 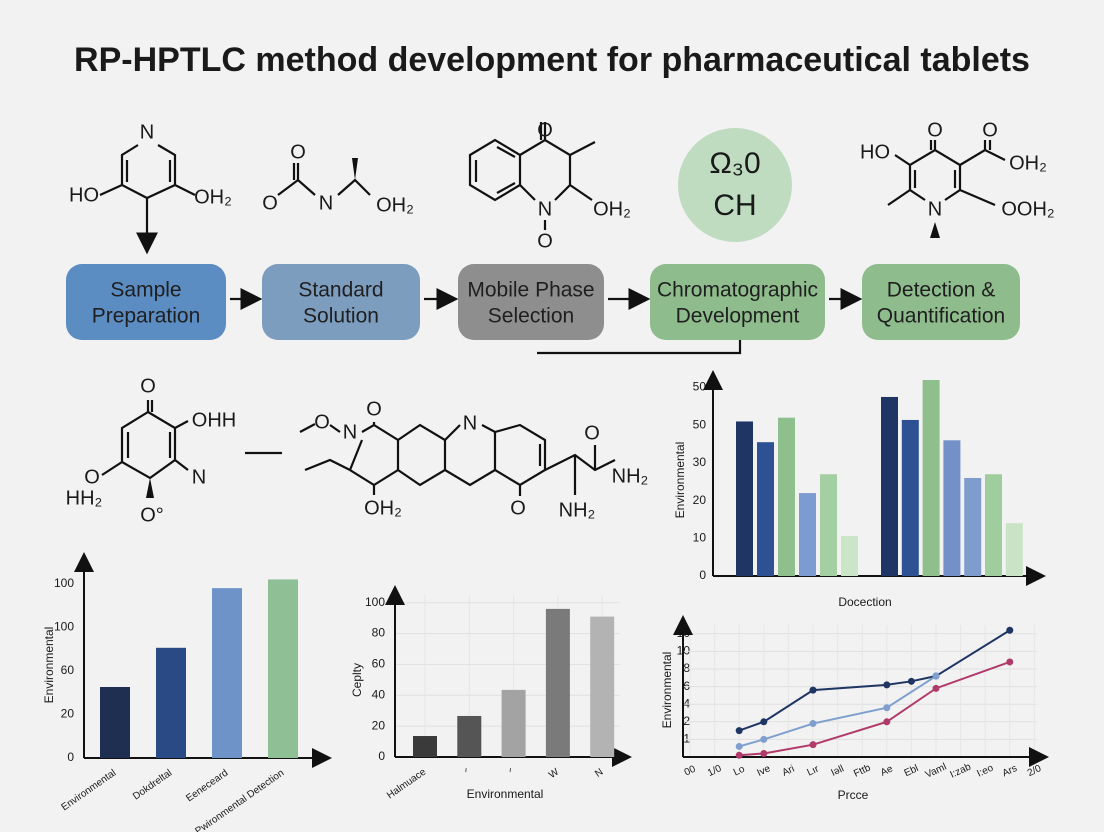 What do you see at coordinates (357, 680) in the screenshot?
I see `y-axis-label: Ceplty` at bounding box center [357, 680].